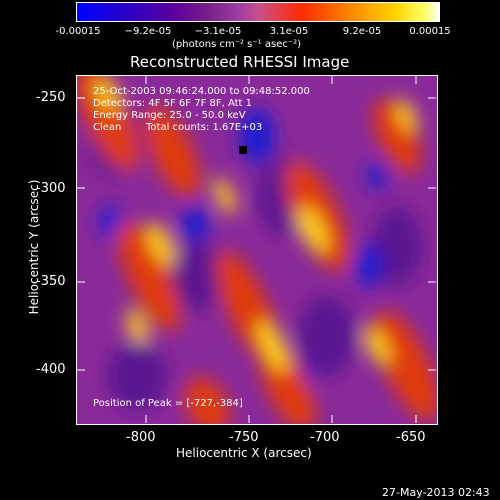  Describe the element at coordinates (362, 31) in the screenshot. I see `colorbar-label-4: 9.2e-05` at that location.